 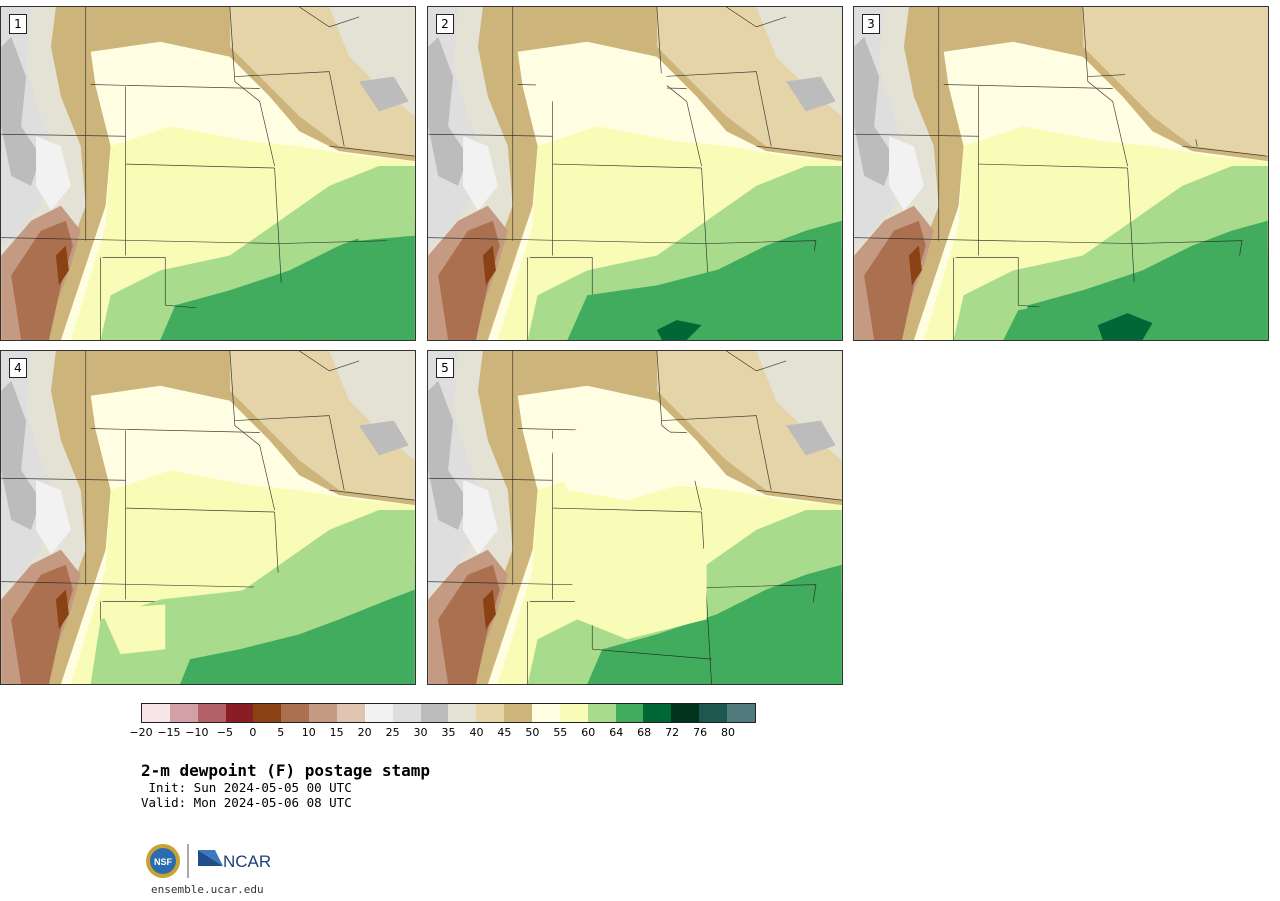 I want to click on stamp-number-5: 5, so click(x=445, y=368).